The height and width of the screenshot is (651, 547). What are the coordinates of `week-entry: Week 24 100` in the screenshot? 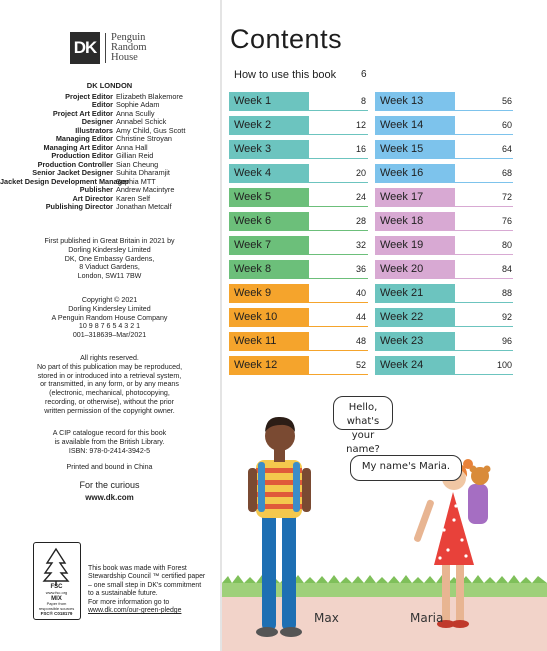 It's located at (444, 365).